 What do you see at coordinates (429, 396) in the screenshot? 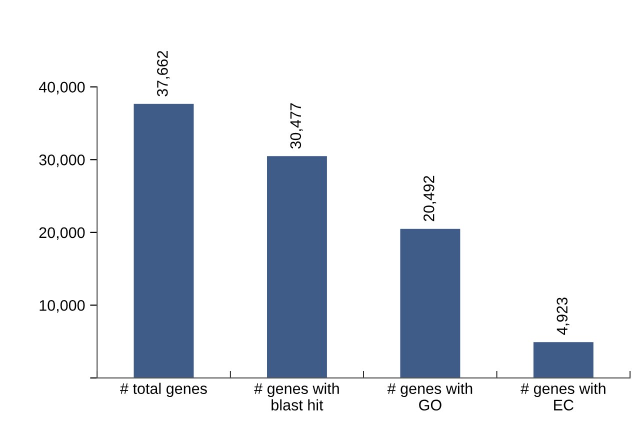
I see `x-tick-label: # genes with GO` at bounding box center [429, 396].